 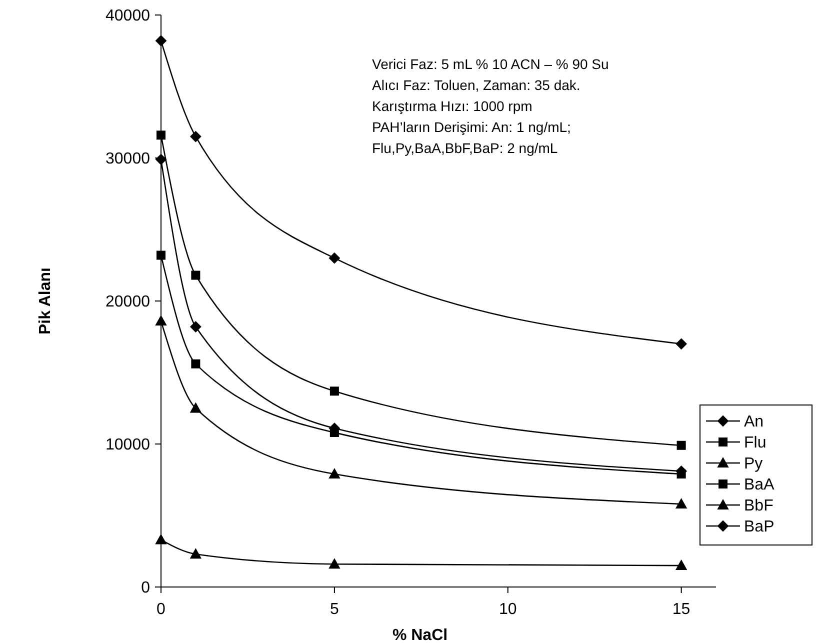 What do you see at coordinates (681, 609) in the screenshot?
I see `x-tick-label: 15` at bounding box center [681, 609].